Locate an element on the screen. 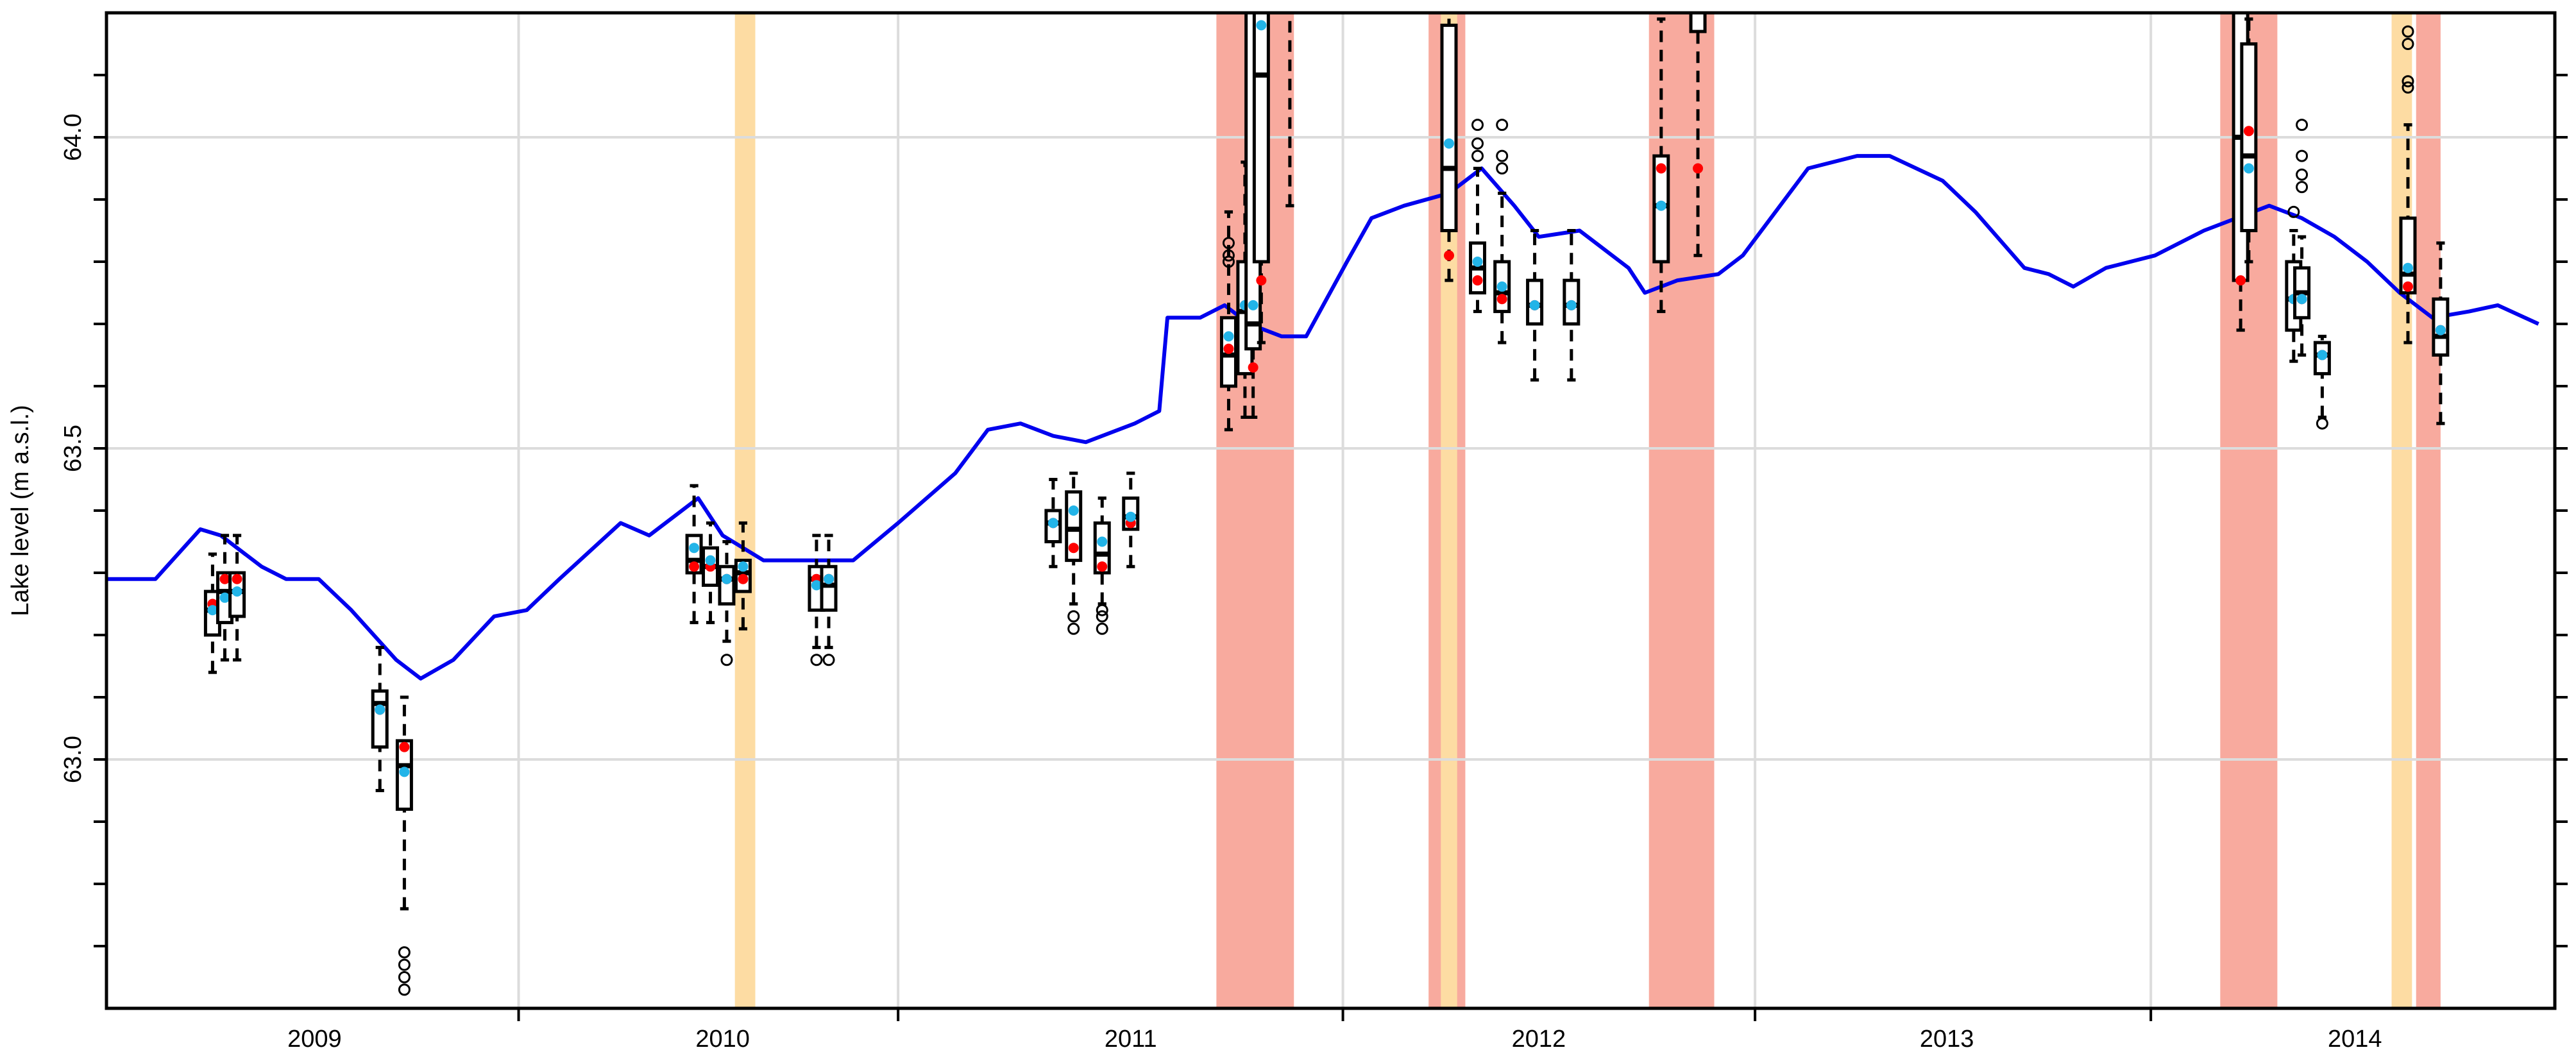 This screenshot has width=2576, height=1059. x-tick-label: 2013 is located at coordinates (1947, 1039).